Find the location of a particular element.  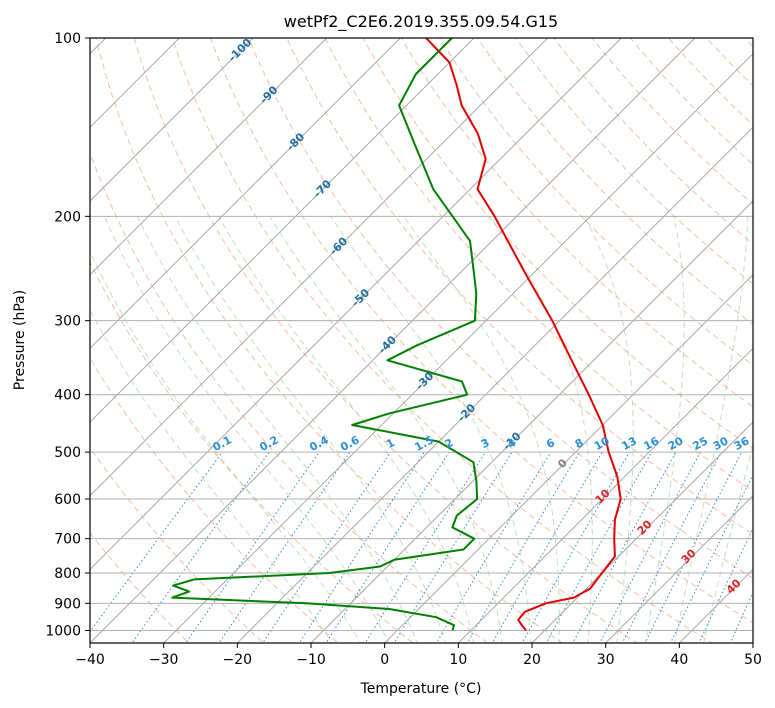

y-tick-label: 100 is located at coordinates (67, 39).